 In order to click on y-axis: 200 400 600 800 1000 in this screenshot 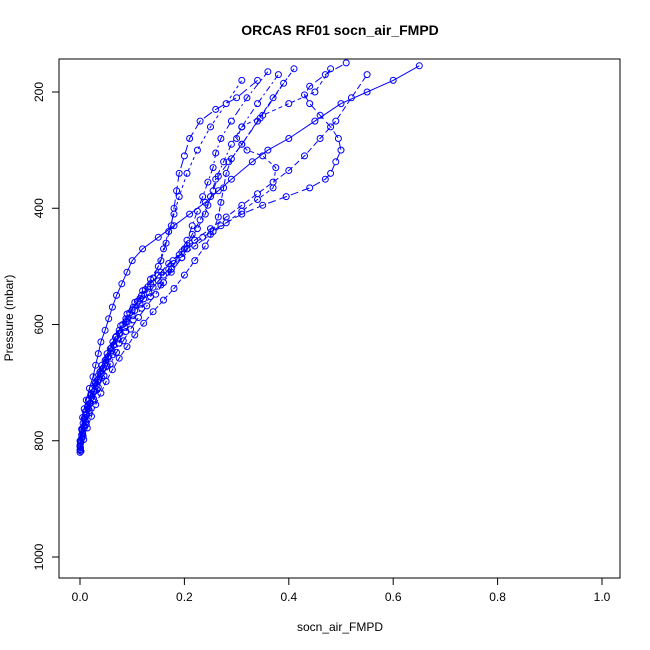, I will do `click(45, 326)`.